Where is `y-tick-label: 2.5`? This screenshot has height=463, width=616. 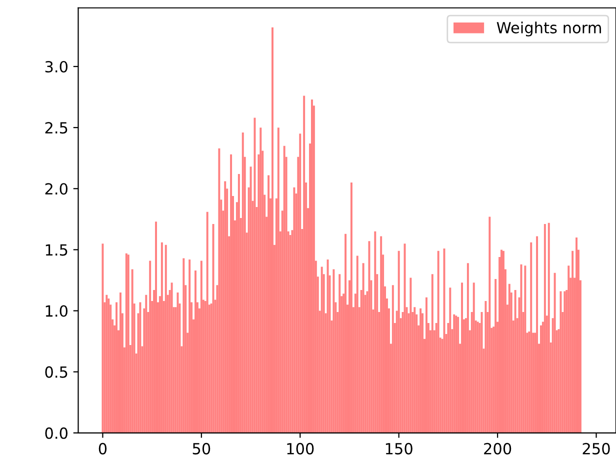 y-tick-label: 2.5 is located at coordinates (56, 128).